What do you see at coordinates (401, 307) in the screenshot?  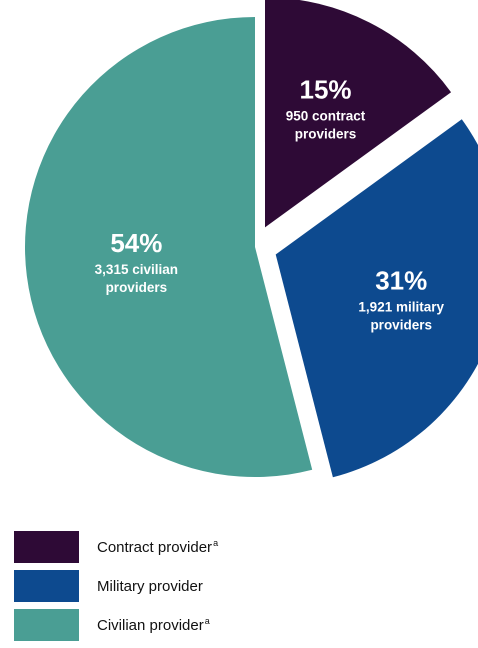 I see `count-label-military: 1,921 military` at bounding box center [401, 307].